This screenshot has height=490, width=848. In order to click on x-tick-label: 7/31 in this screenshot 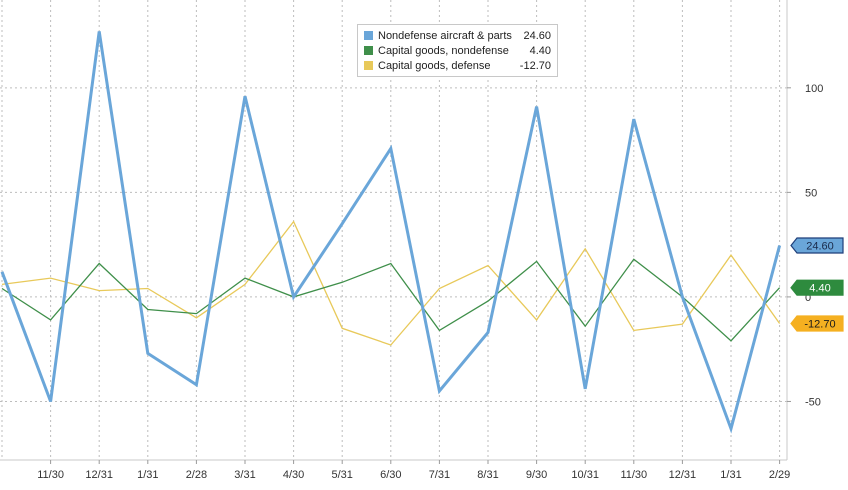, I will do `click(439, 475)`.